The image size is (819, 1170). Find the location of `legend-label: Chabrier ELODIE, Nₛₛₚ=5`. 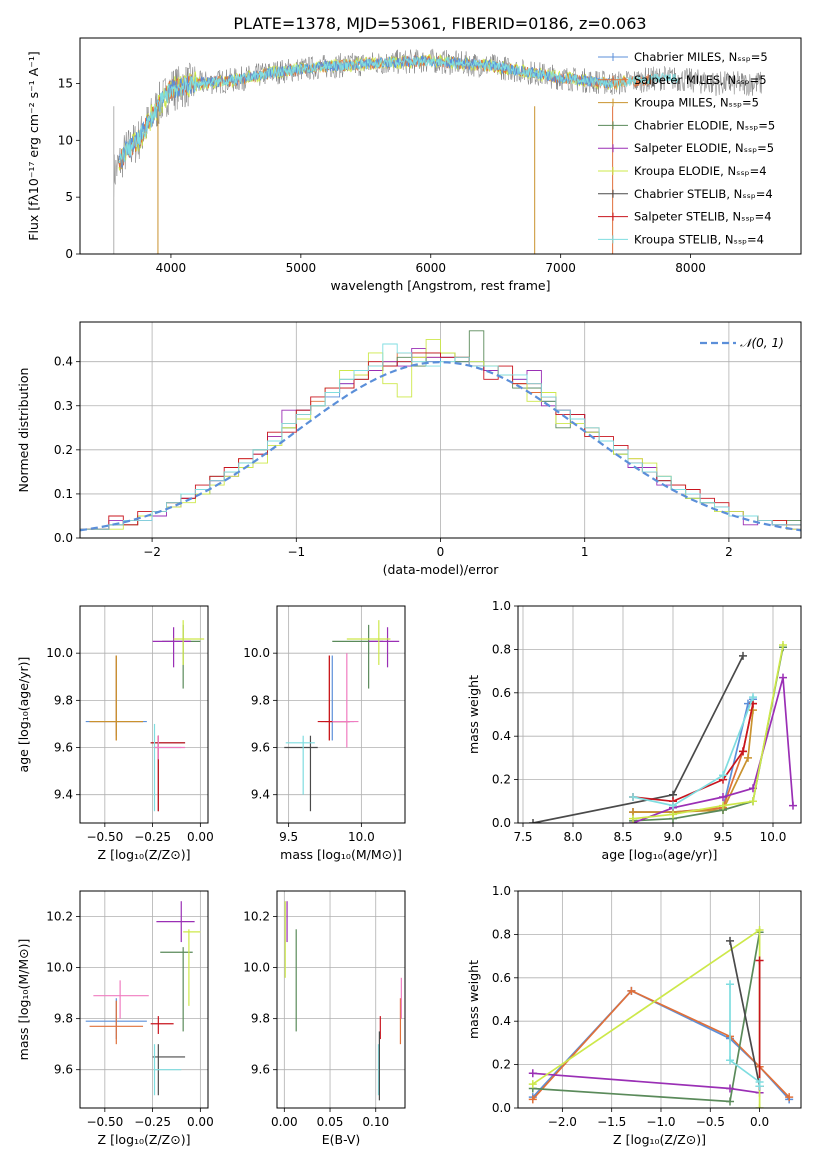

legend-label: Chabrier ELODIE, Nₛₛₚ=5 is located at coordinates (704, 125).